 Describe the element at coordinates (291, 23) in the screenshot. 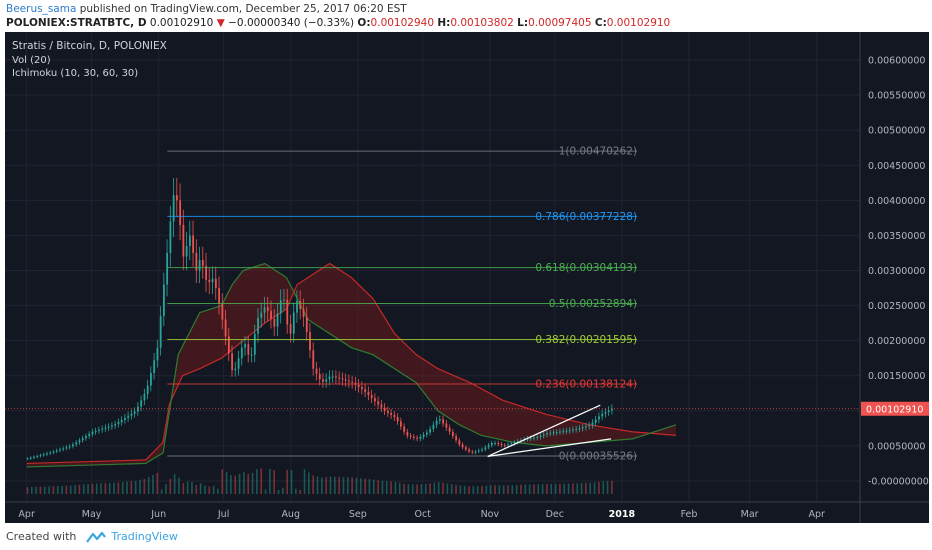

I see `price-change: −0.00000340 (−0.33%)` at that location.